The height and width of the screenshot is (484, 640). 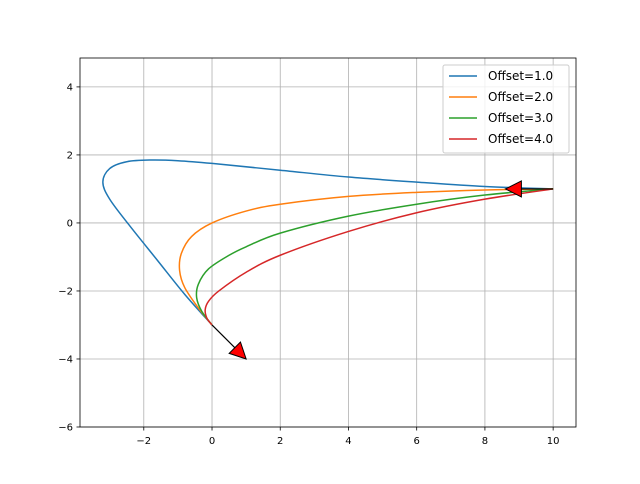 I want to click on x-tick-label: 8, so click(x=485, y=441).